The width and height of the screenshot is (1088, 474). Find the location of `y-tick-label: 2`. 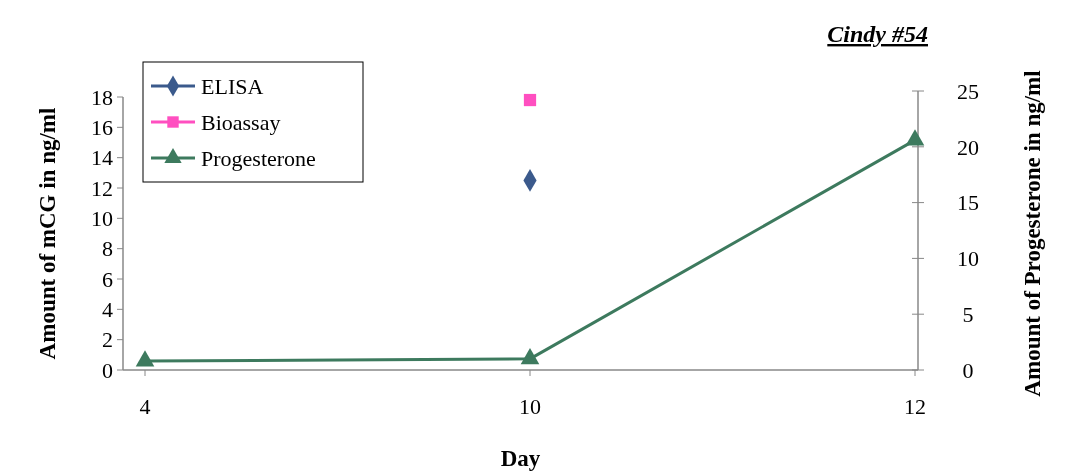

y-tick-label: 2 is located at coordinates (107, 340).